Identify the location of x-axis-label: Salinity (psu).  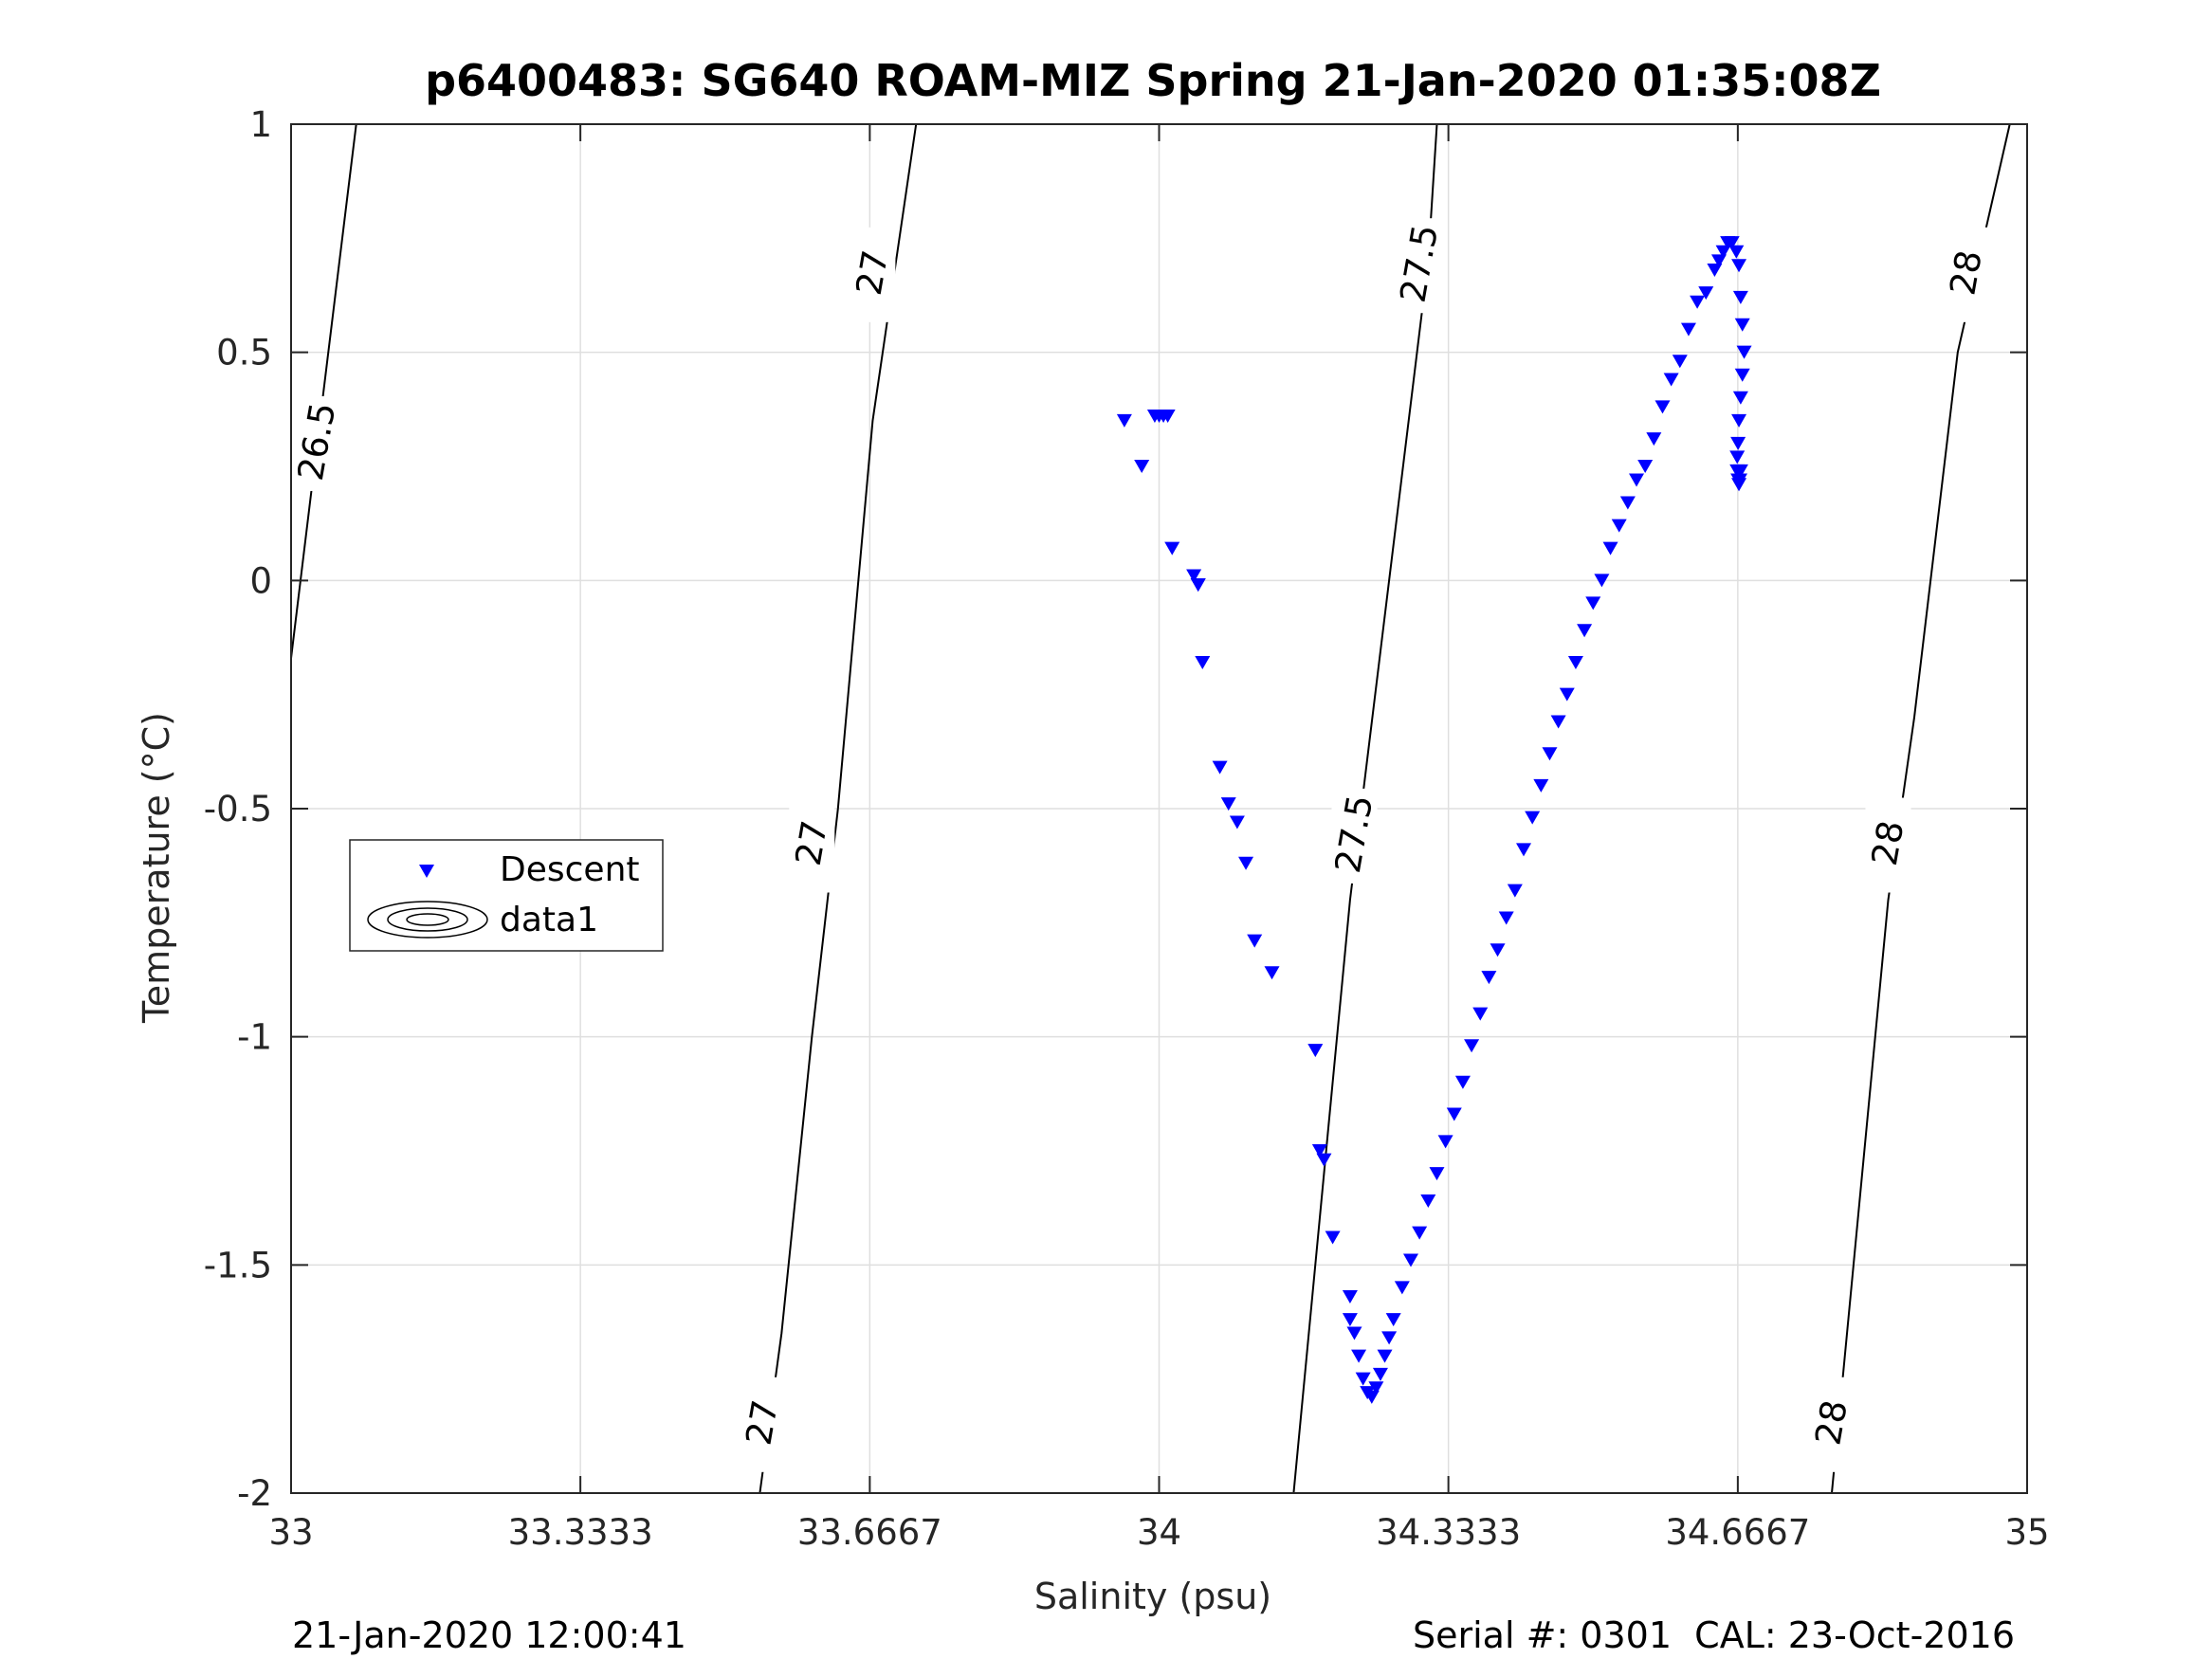
(1152, 1596).